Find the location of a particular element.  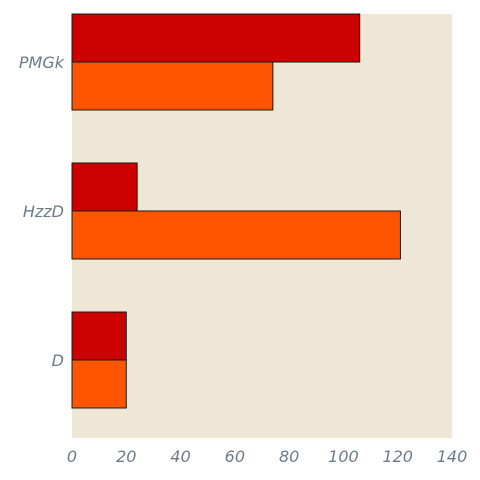

y-tick-label: HzzD is located at coordinates (43, 211).